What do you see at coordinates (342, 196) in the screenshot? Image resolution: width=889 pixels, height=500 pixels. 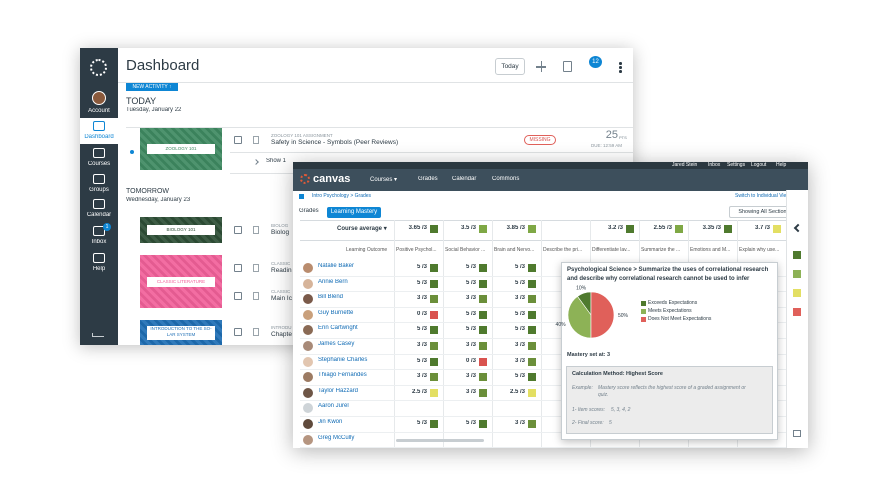 I see `breadcrumb: Intro Psychology > Grades` at bounding box center [342, 196].